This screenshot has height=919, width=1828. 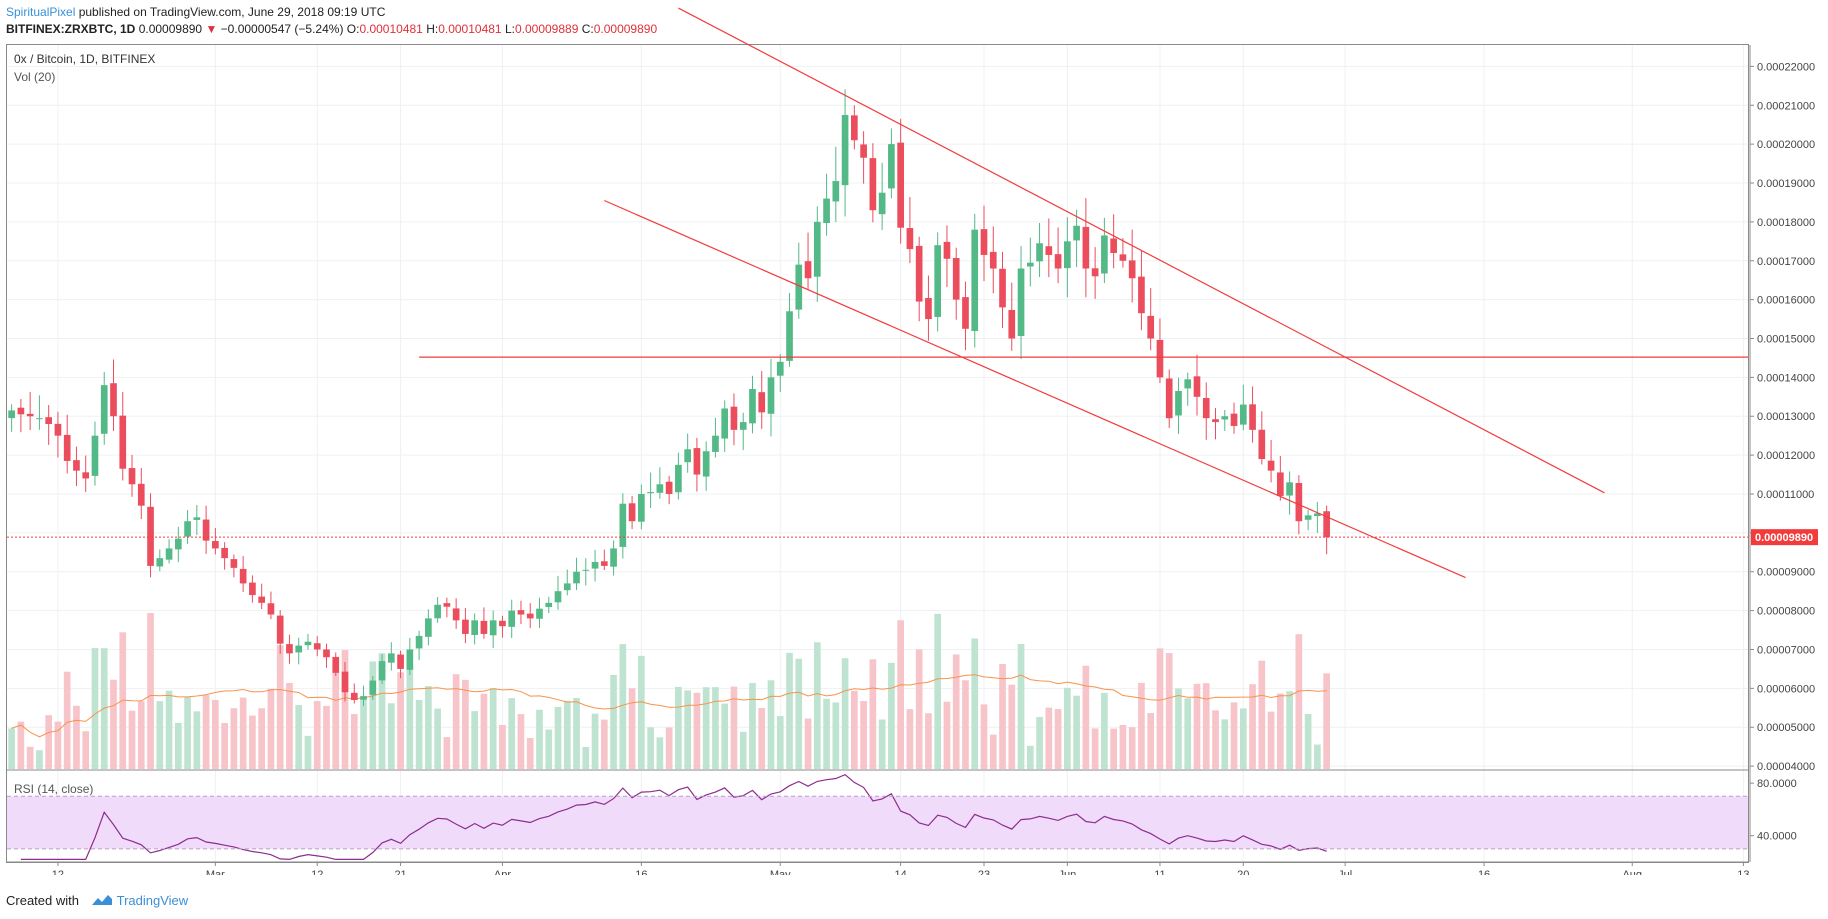 I want to click on close-value: 0.00009890, so click(x=625, y=29).